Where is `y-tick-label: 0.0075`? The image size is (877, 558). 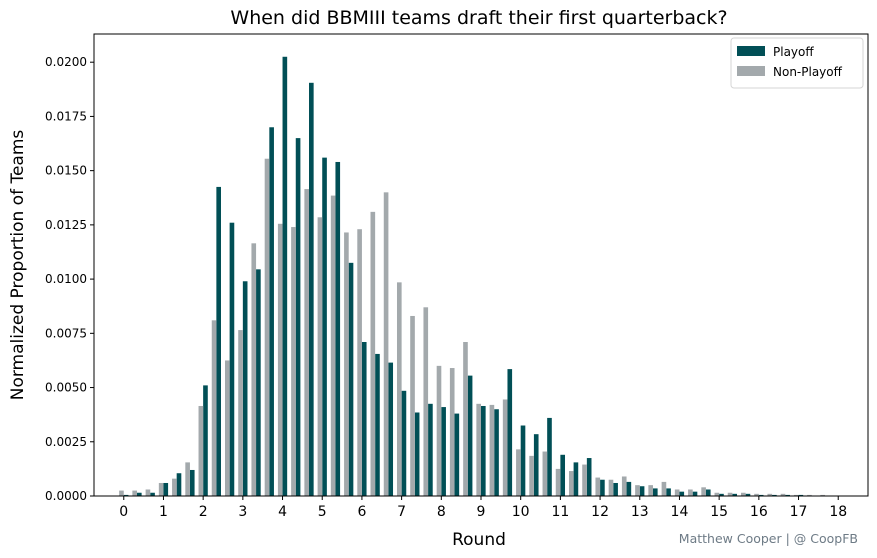 y-tick-label: 0.0075 is located at coordinates (66, 333).